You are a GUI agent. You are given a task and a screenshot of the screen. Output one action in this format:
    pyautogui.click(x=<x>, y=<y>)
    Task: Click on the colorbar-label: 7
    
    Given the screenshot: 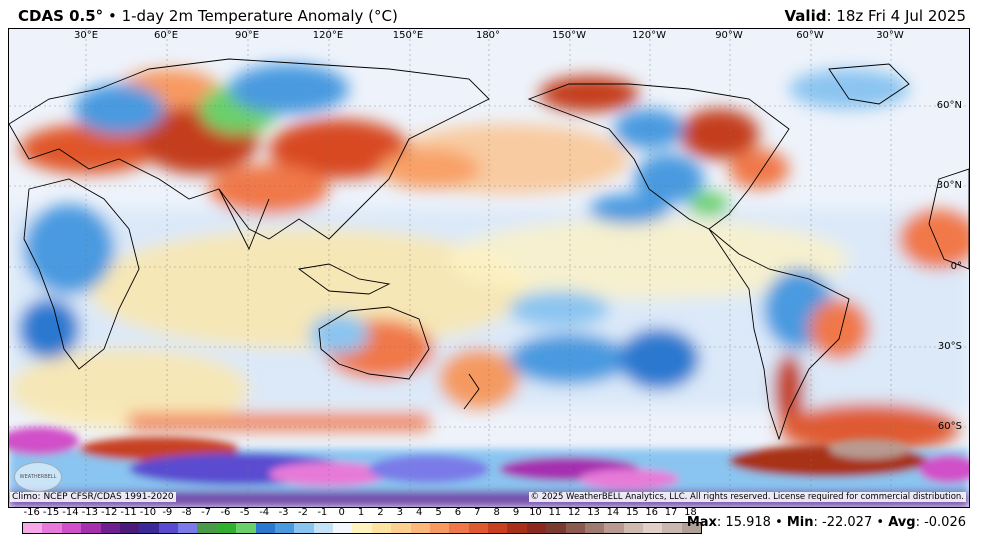 What is the action you would take?
    pyautogui.click(x=477, y=512)
    